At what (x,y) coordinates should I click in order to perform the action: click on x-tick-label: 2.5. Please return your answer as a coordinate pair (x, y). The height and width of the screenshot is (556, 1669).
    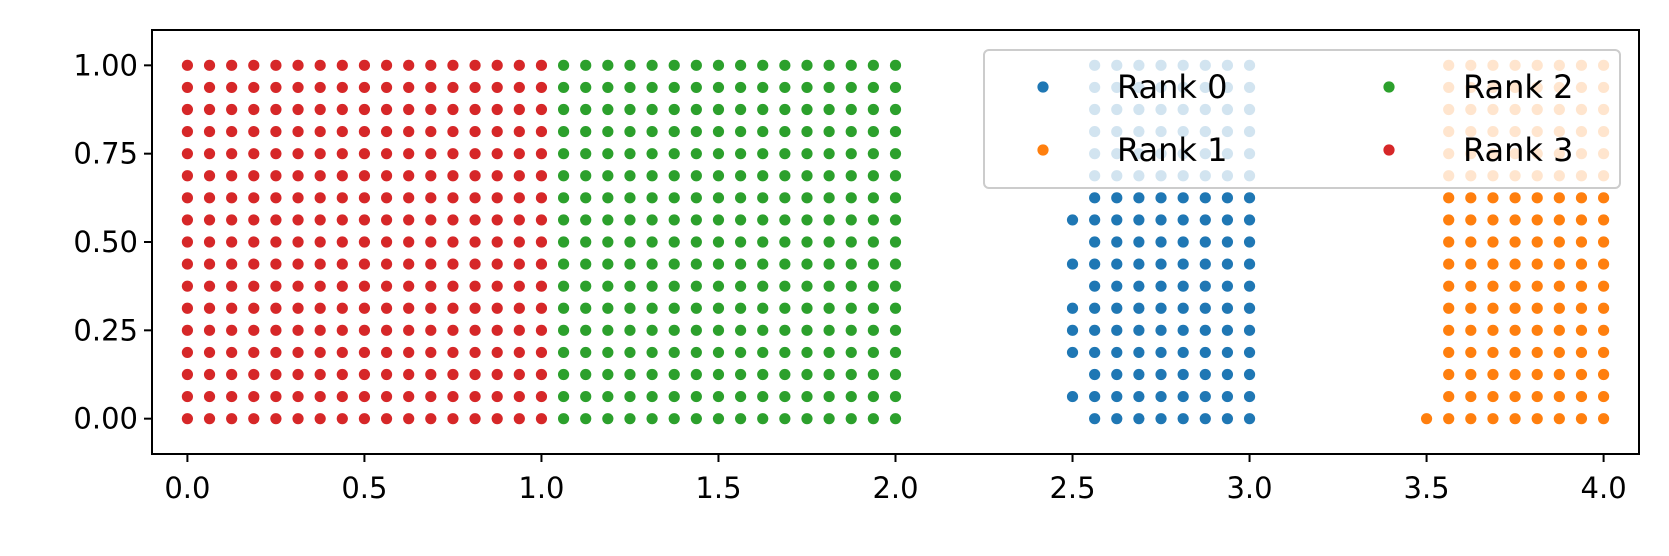
    Looking at the image, I should click on (1072, 488).